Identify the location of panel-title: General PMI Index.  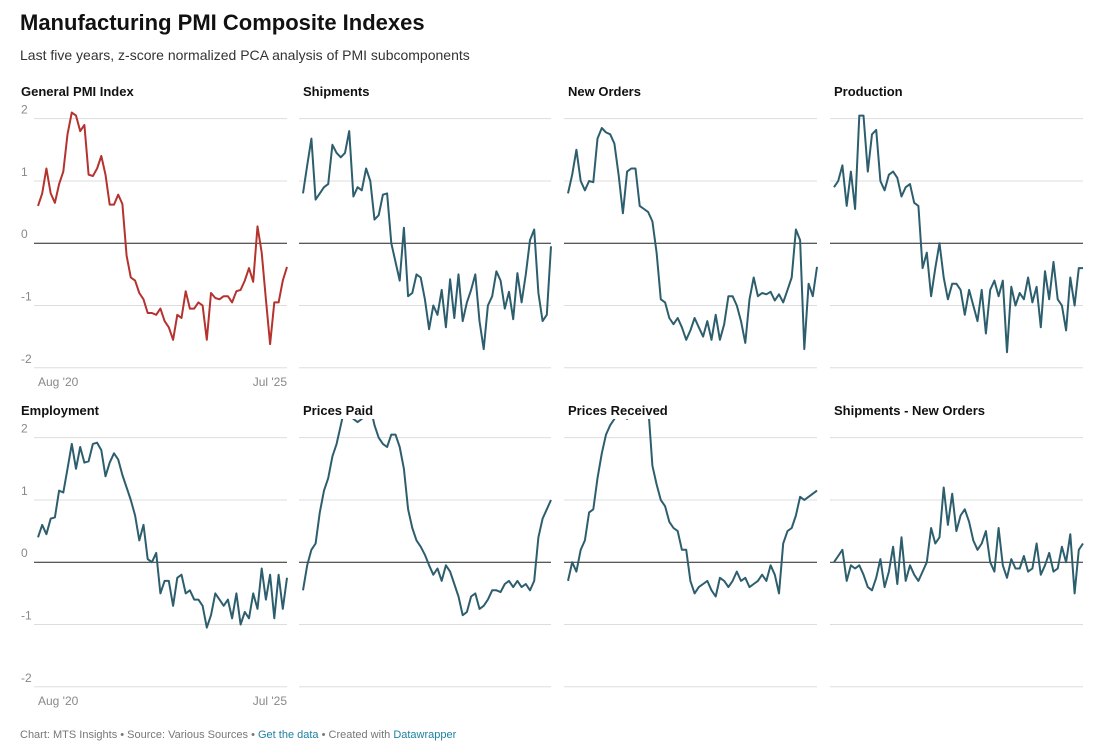
(77, 91).